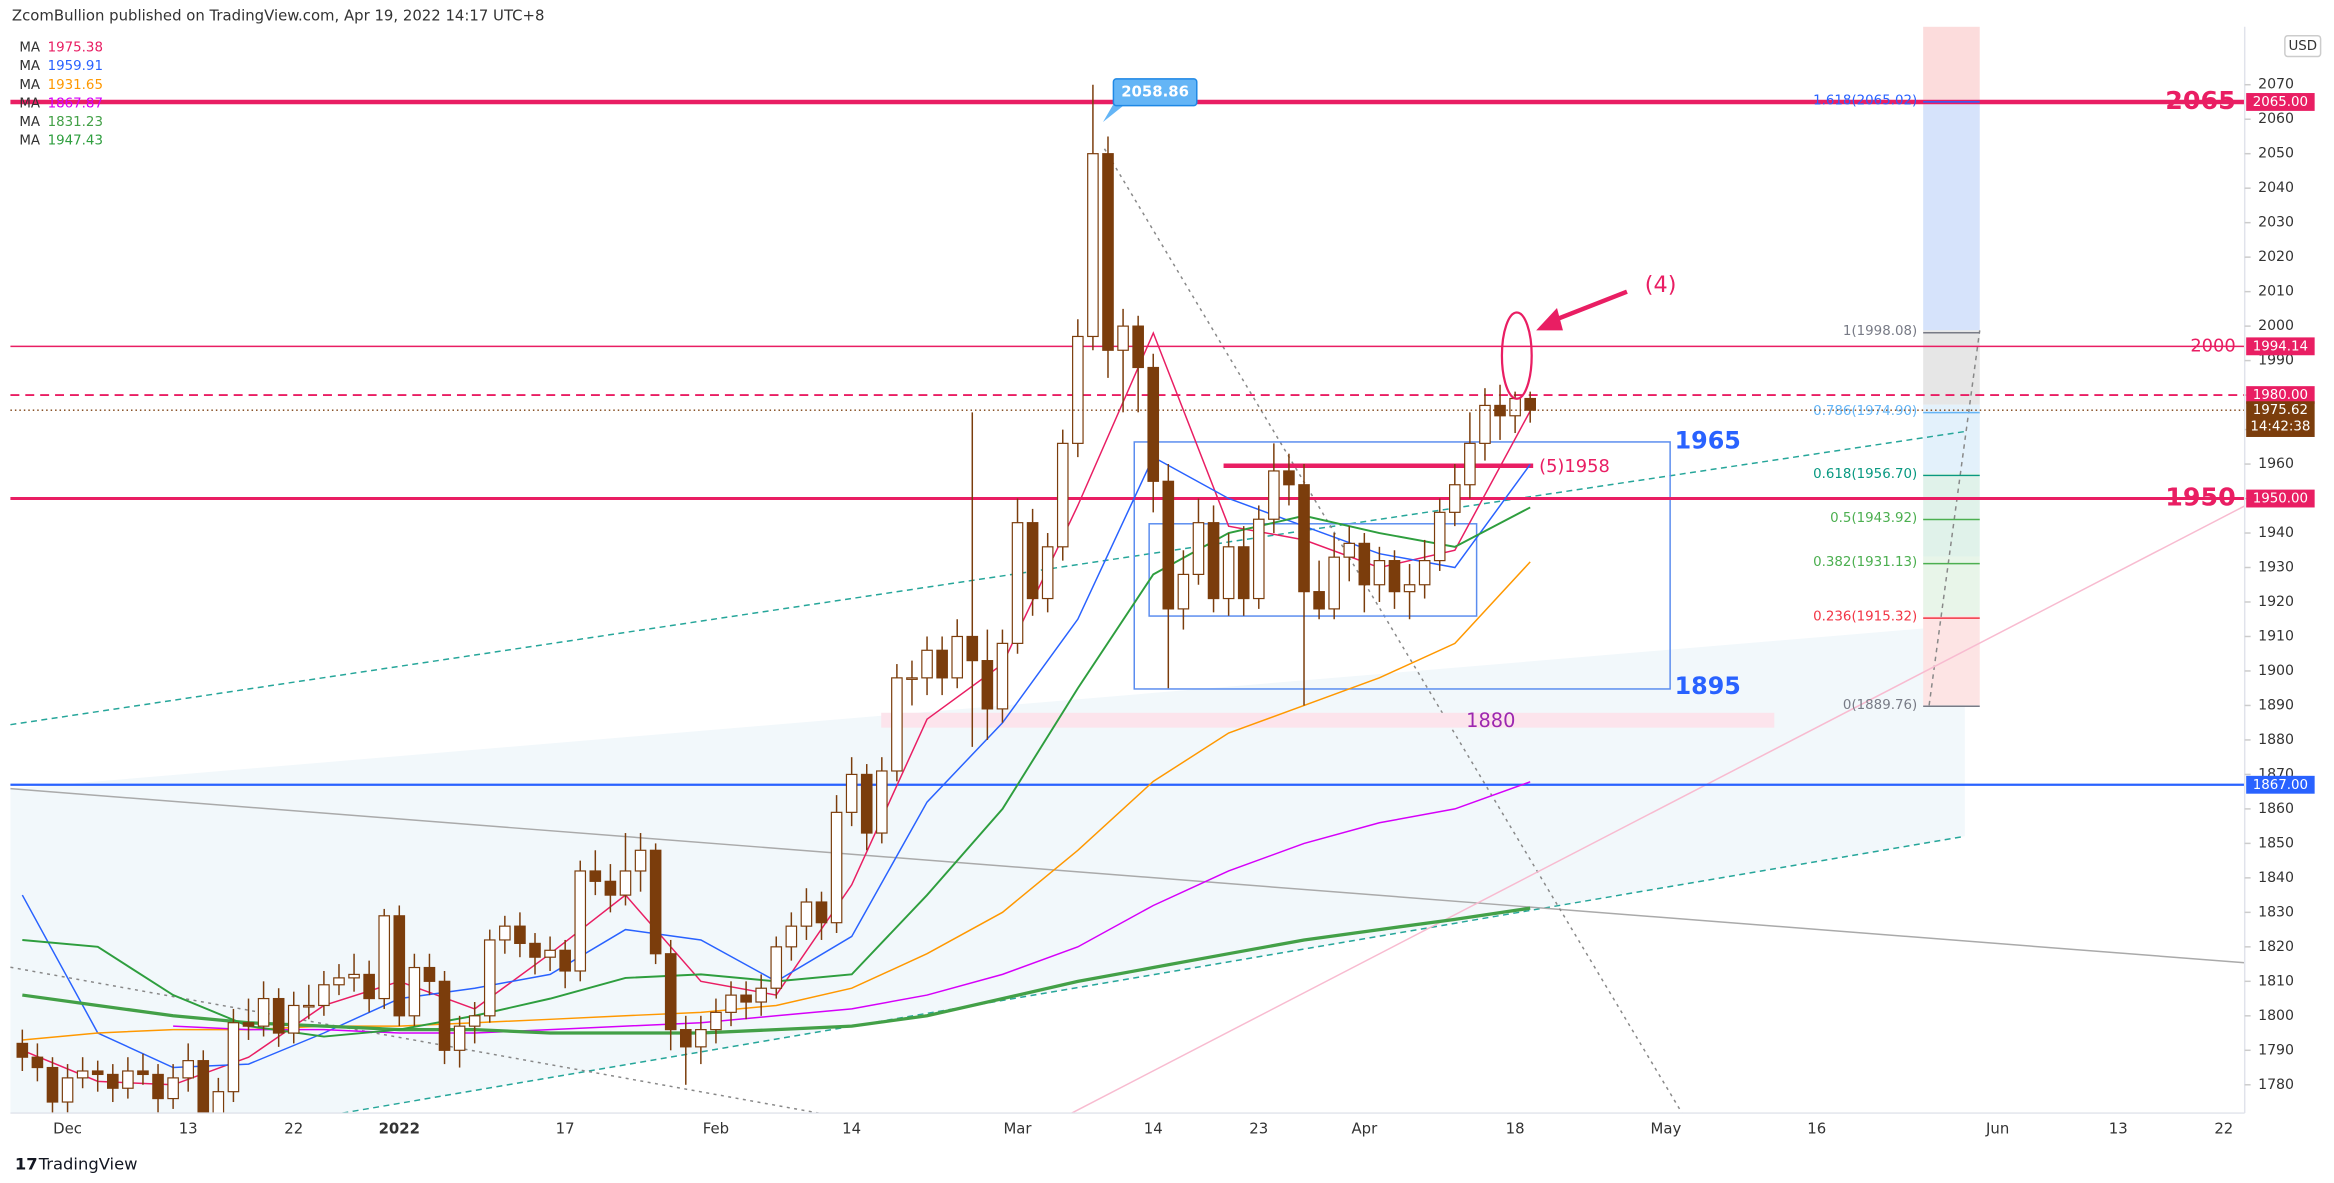 The image size is (2334, 1183). What do you see at coordinates (2276, 292) in the screenshot?
I see `y-tick-label: 2010` at bounding box center [2276, 292].